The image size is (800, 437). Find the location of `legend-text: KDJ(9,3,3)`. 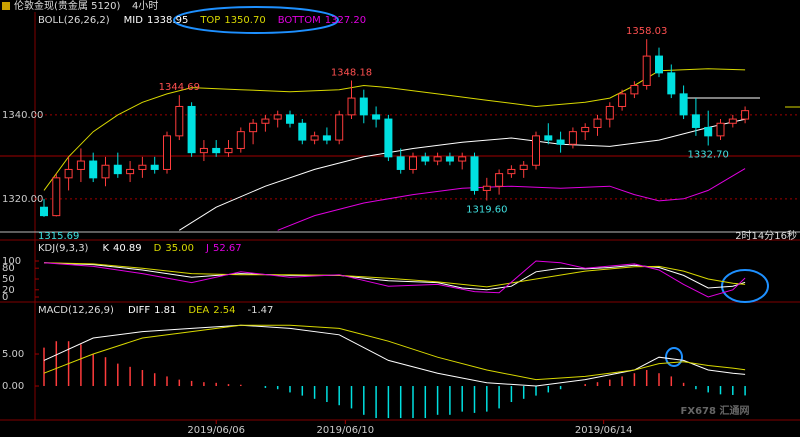

legend-text: KDJ(9,3,3) is located at coordinates (63, 248).